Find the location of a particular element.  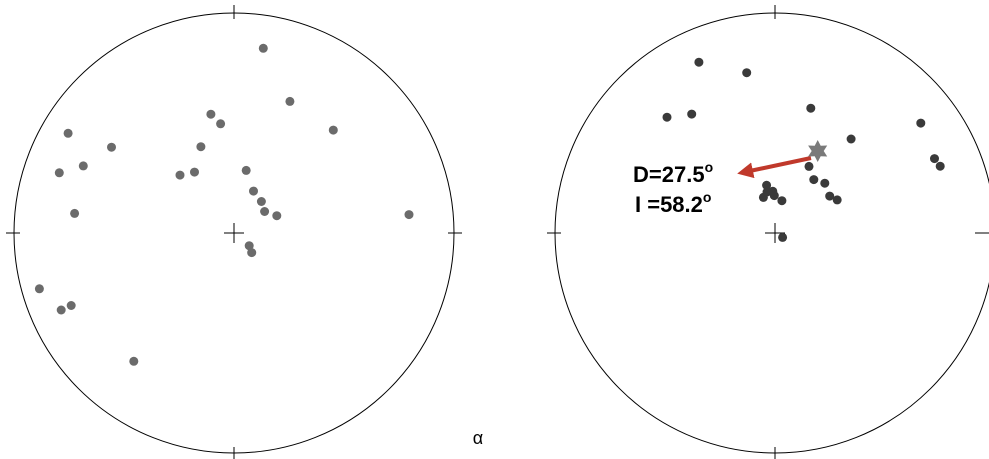

inclination-text: I =58.2 is located at coordinates (669, 204).